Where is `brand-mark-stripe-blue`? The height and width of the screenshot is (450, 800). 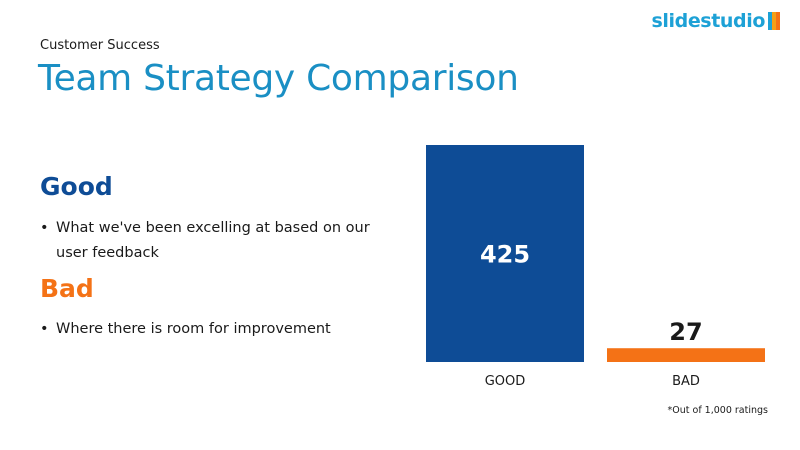 brand-mark-stripe-blue is located at coordinates (770, 21).